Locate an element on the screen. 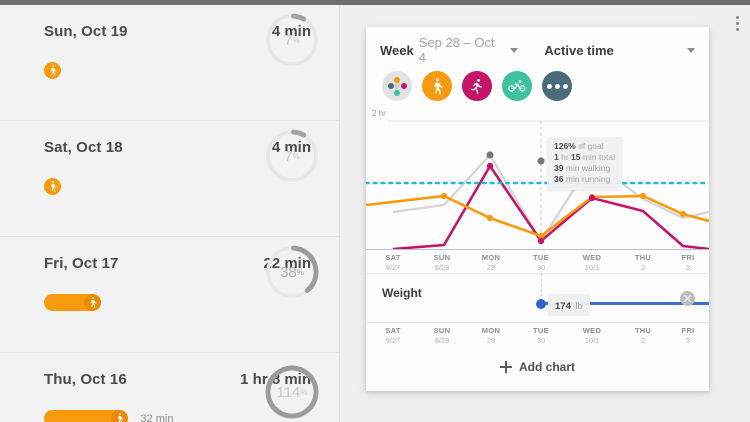  day-header: Sat, Oct 18 4 min is located at coordinates (177, 147).